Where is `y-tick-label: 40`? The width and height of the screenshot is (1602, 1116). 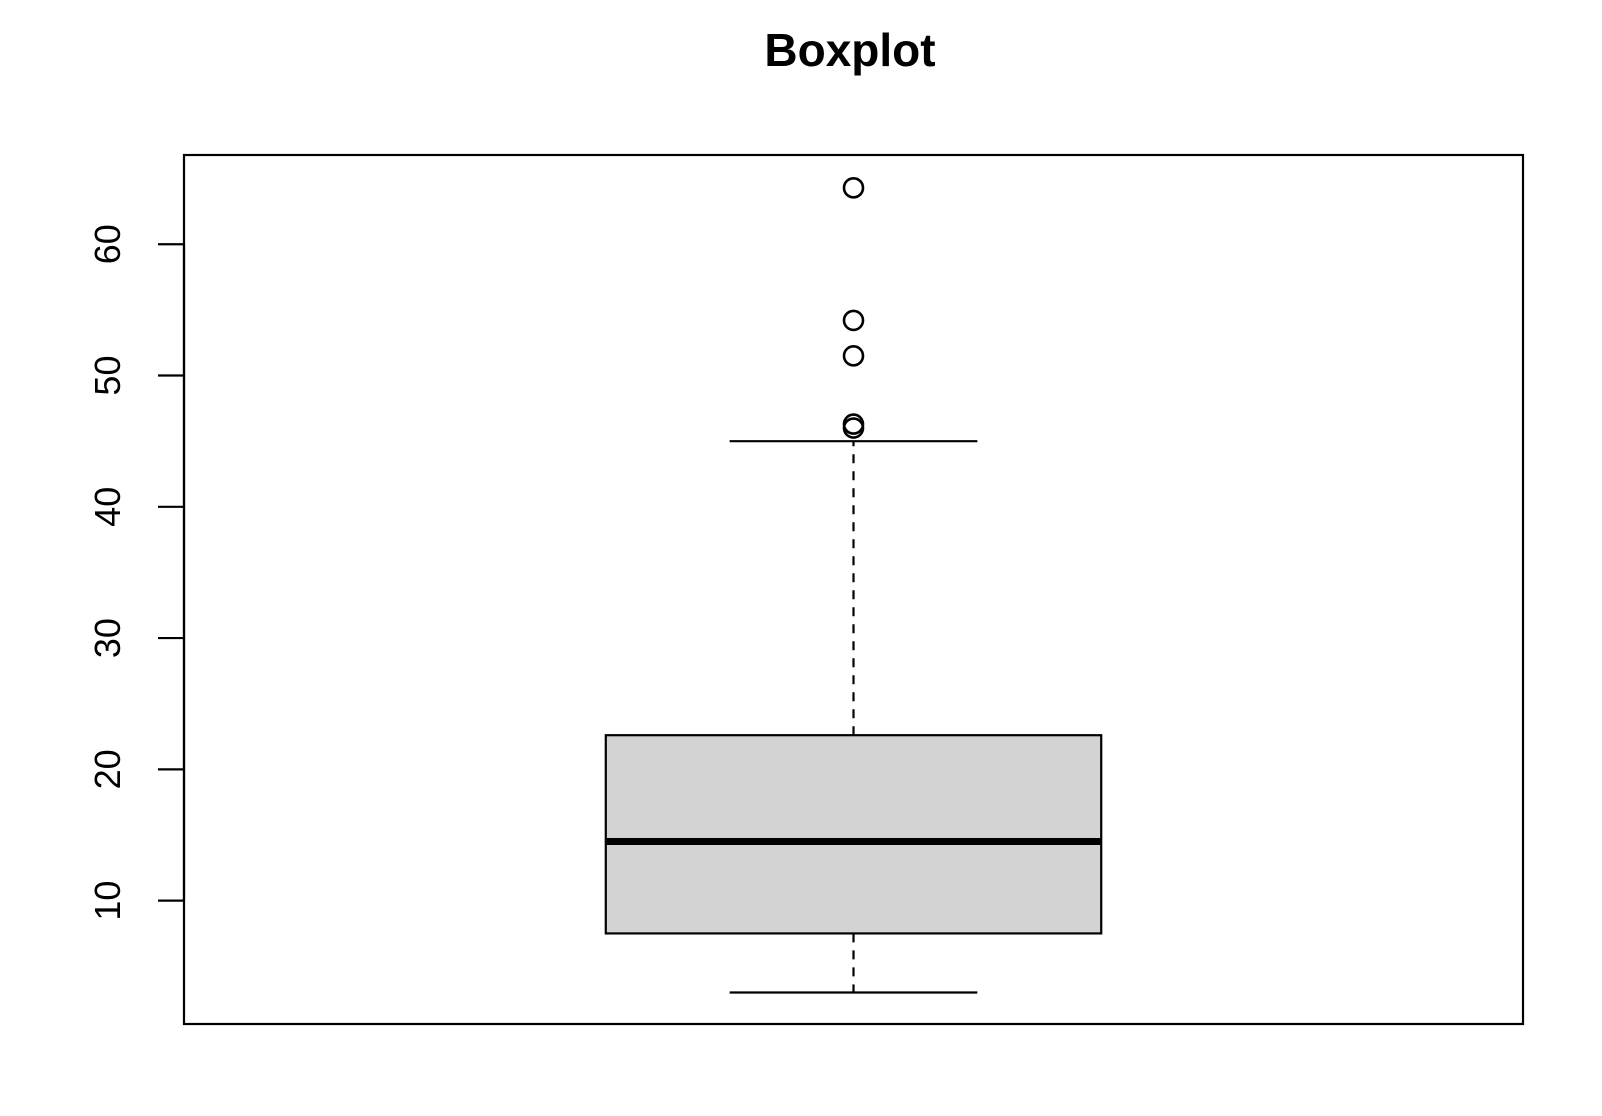
y-tick-label: 40 is located at coordinates (107, 507).